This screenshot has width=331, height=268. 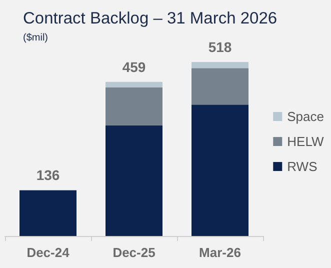 What do you see at coordinates (150, 19) in the screenshot?
I see `chart-title: Contract Backlog – 31 March 2026` at bounding box center [150, 19].